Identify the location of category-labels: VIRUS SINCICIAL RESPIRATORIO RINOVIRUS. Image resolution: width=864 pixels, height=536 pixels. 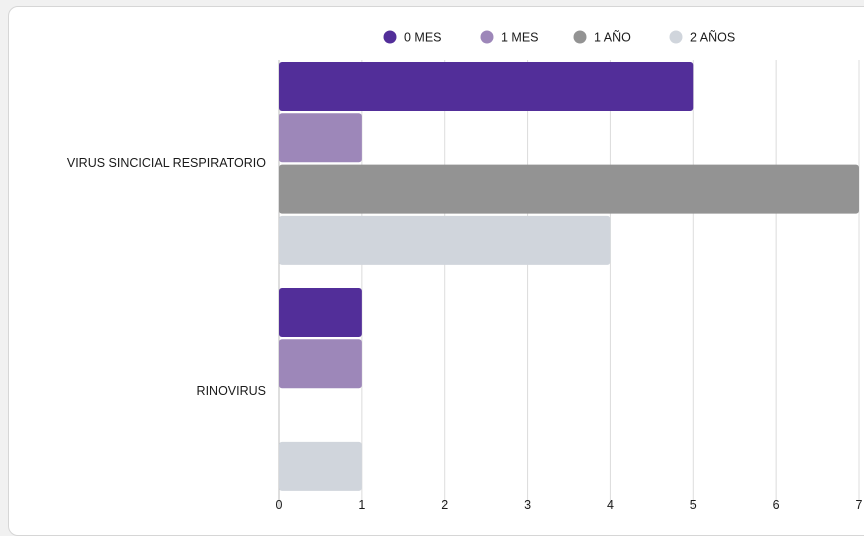
(166, 277).